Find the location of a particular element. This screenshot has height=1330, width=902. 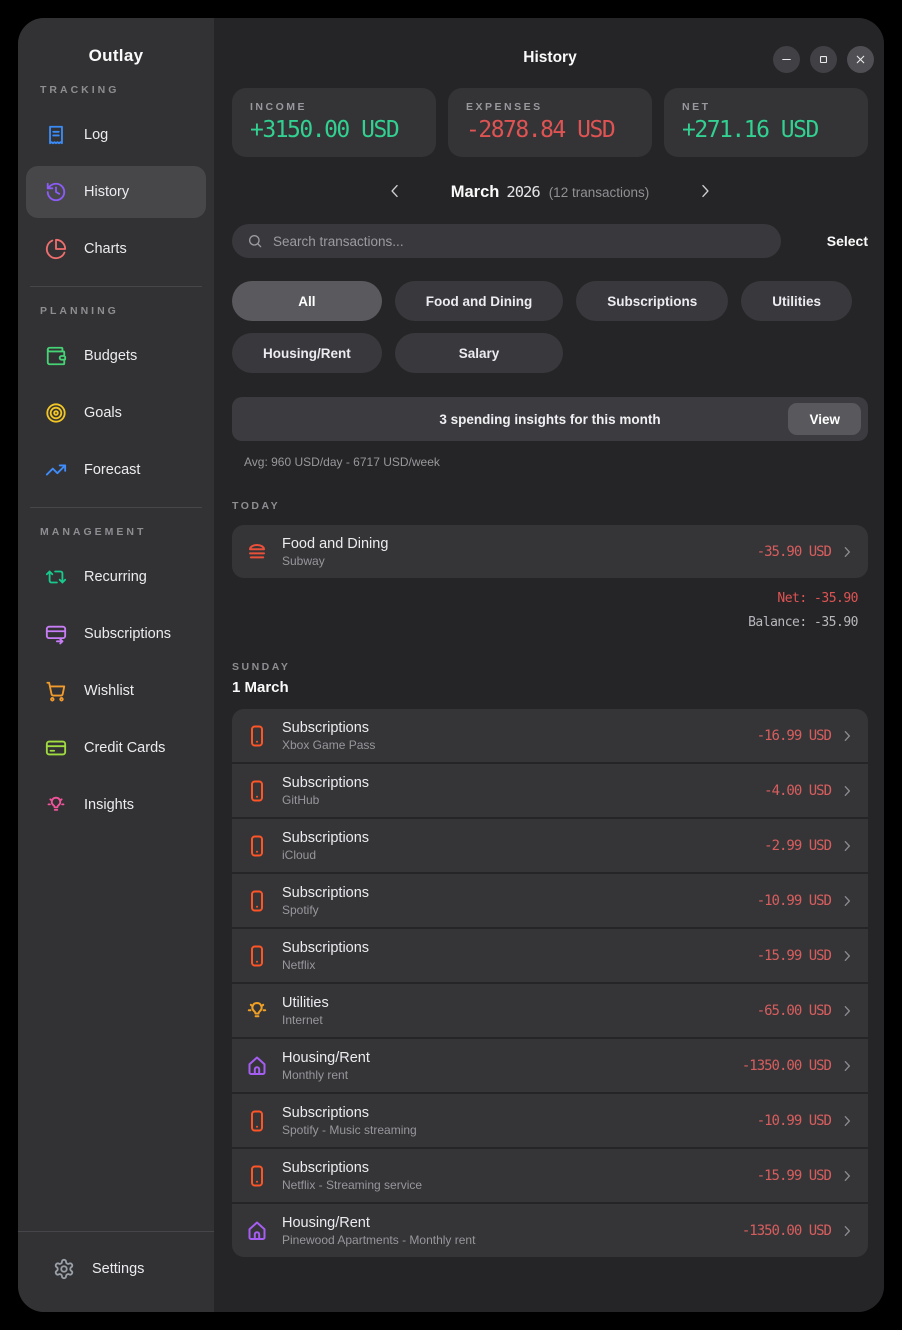

house-icon is located at coordinates (257, 1231).